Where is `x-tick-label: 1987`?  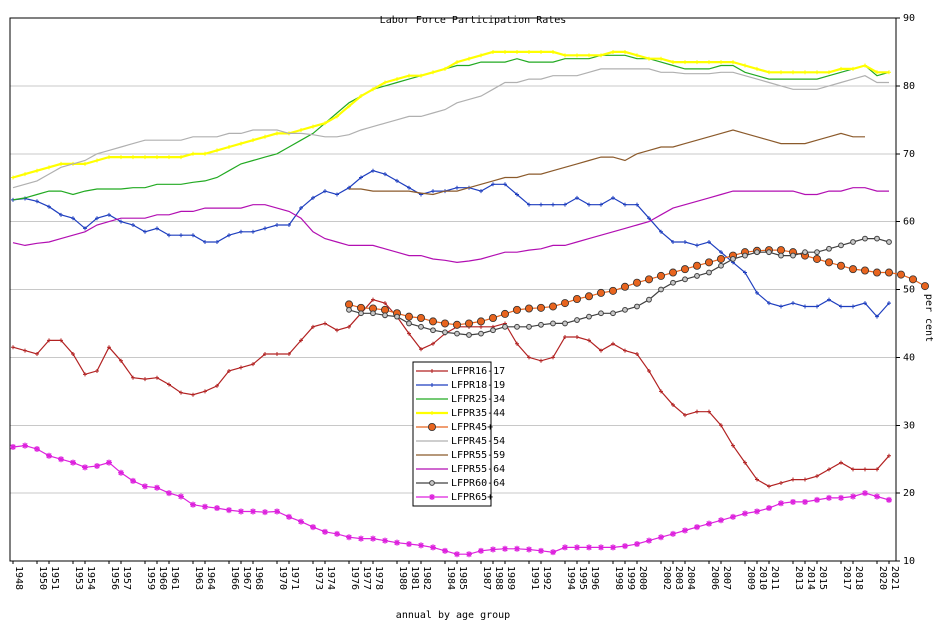 x-tick-label: 1987 is located at coordinates (486, 578).